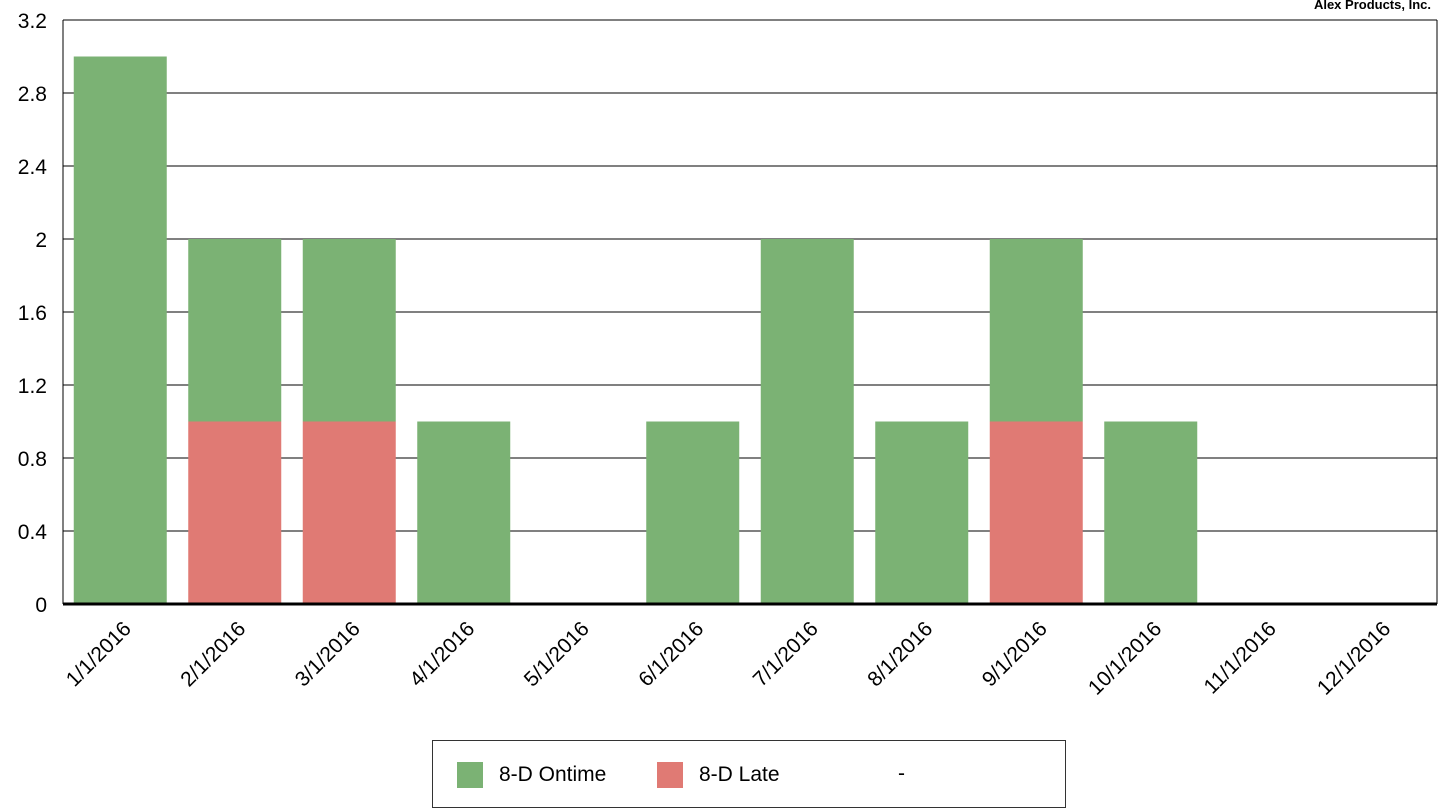  What do you see at coordinates (328, 654) in the screenshot?
I see `x-tick-label: 3/1/2016` at bounding box center [328, 654].